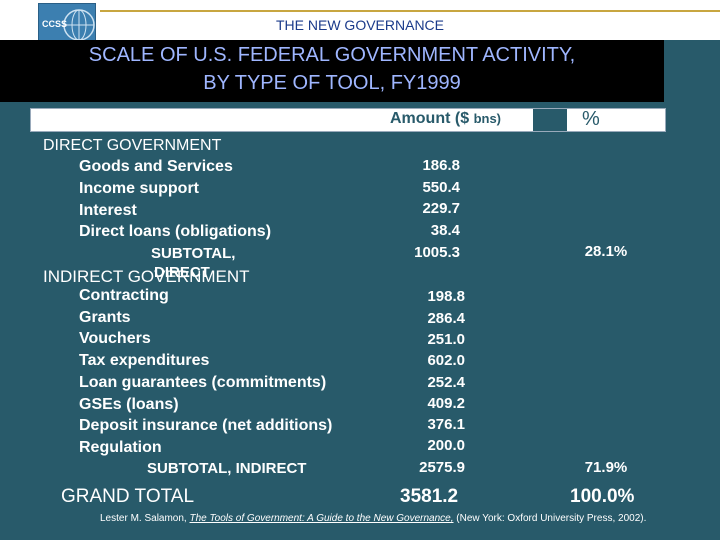 Image resolution: width=720 pixels, height=540 pixels. What do you see at coordinates (139, 188) in the screenshot?
I see `direct-item-income-support: Income support` at bounding box center [139, 188].